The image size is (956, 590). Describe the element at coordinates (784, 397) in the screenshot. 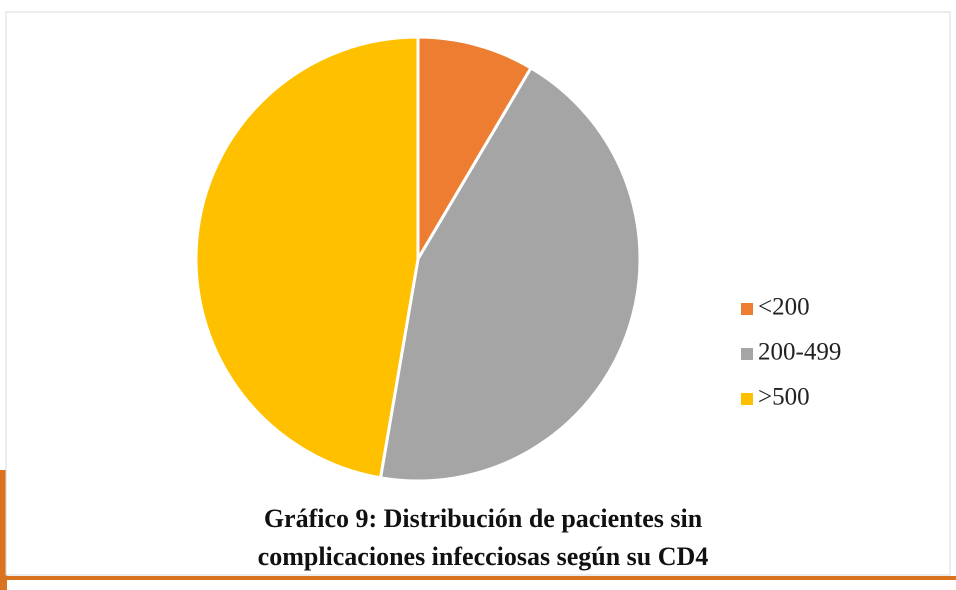

I see `legend-label: >500` at that location.